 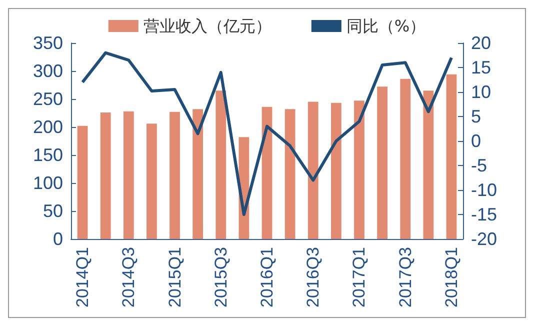 I want to click on y-tick-label: 200, so click(x=47, y=127).